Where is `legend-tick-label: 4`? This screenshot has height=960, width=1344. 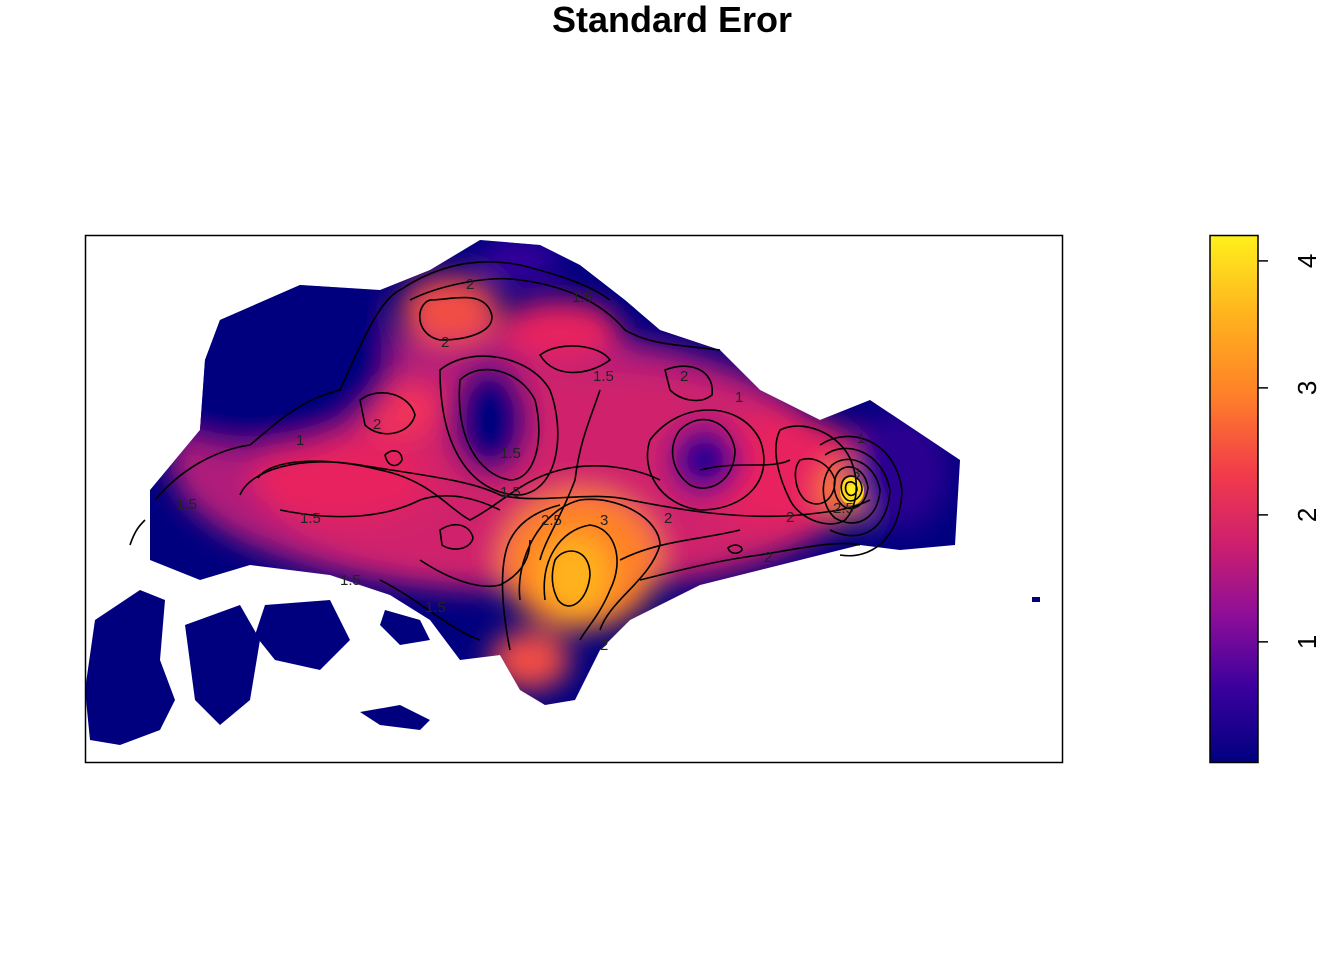 legend-tick-label: 4 is located at coordinates (1307, 261).